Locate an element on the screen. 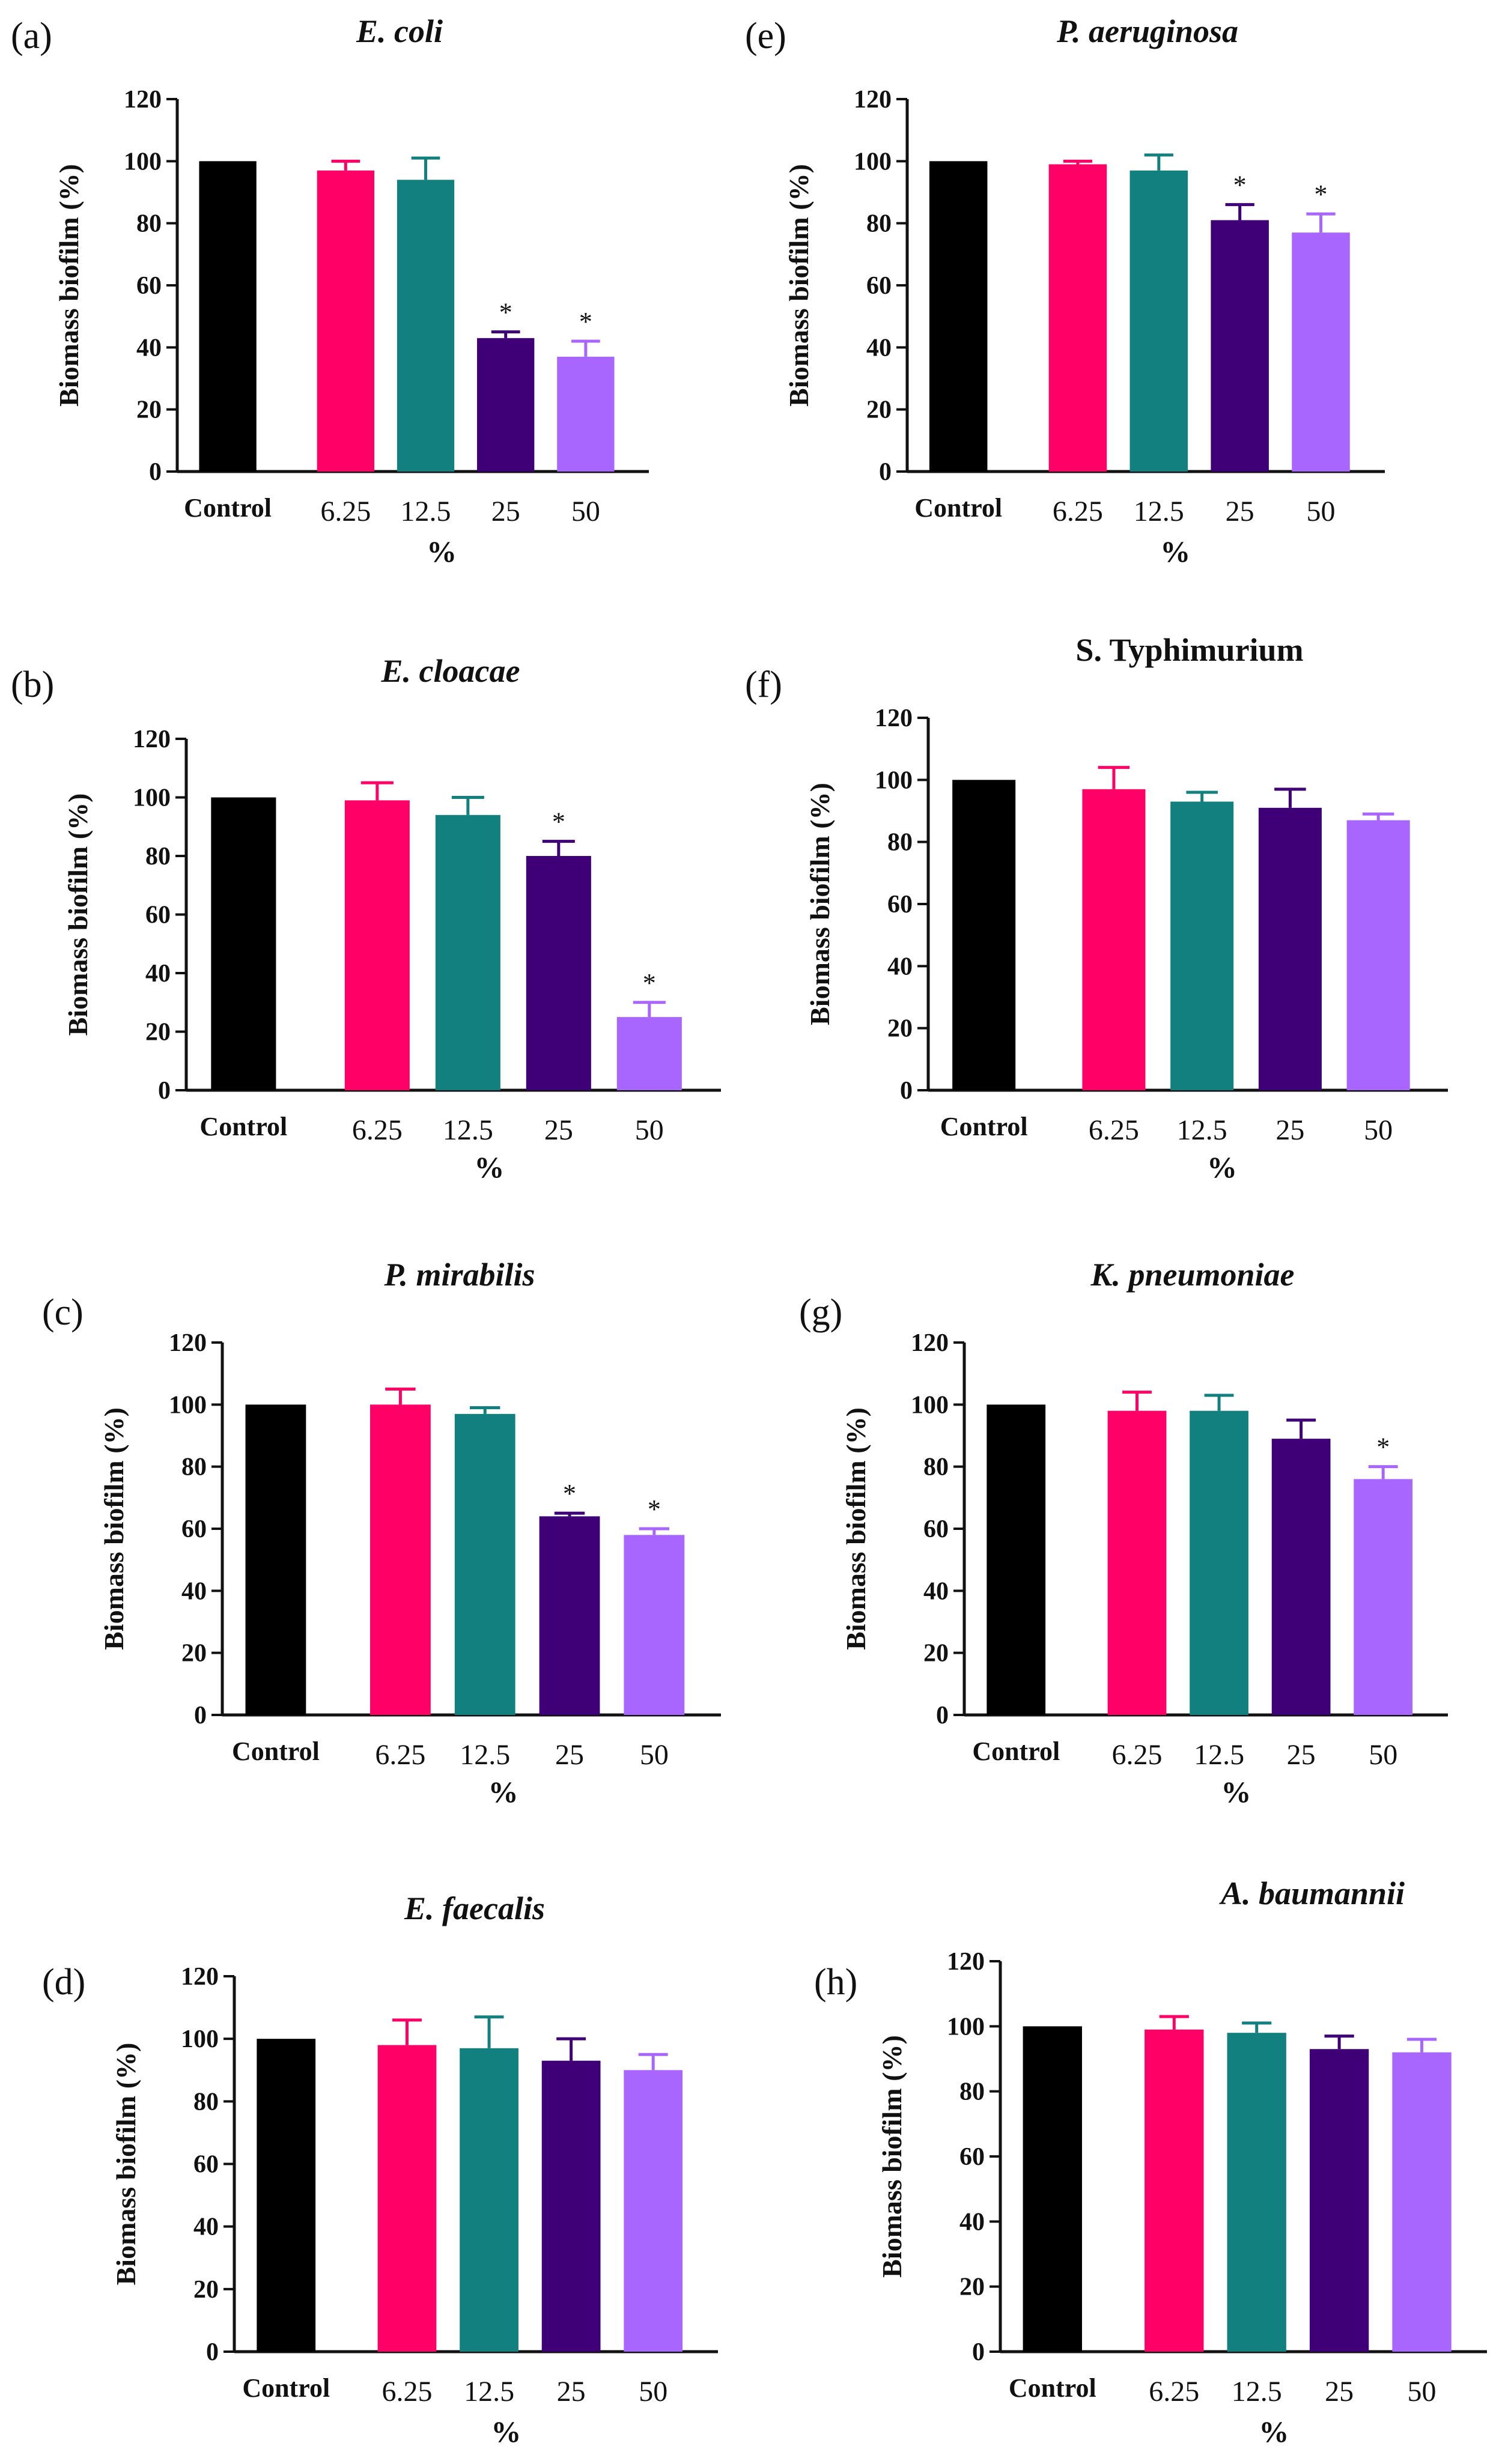  chart-title: S. Typhimurium is located at coordinates (1189, 650).